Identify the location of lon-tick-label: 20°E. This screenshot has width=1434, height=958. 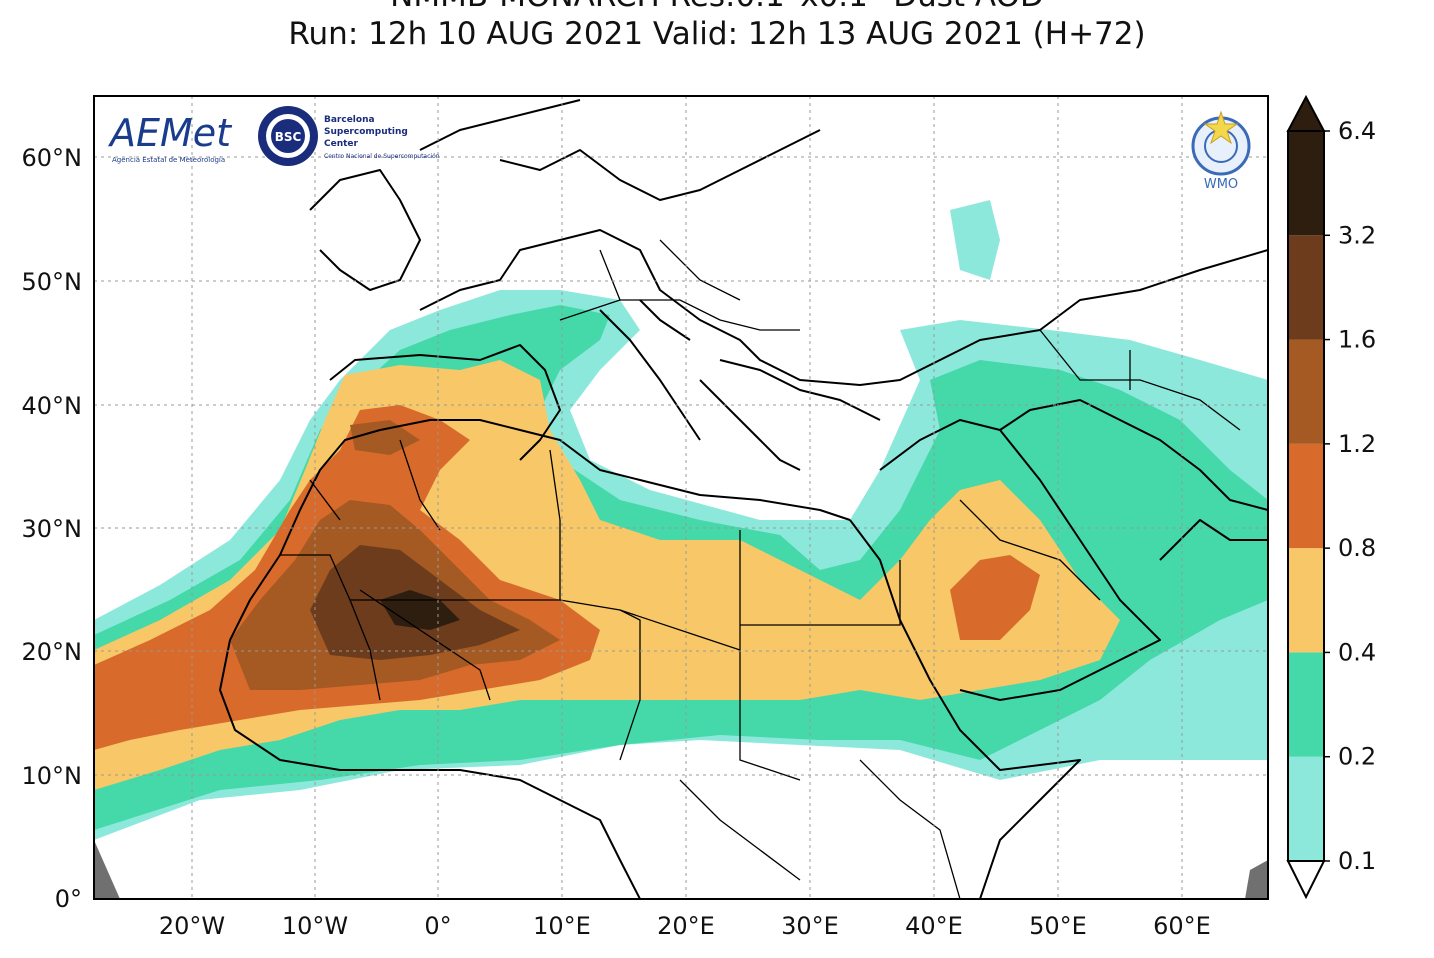
(686, 926).